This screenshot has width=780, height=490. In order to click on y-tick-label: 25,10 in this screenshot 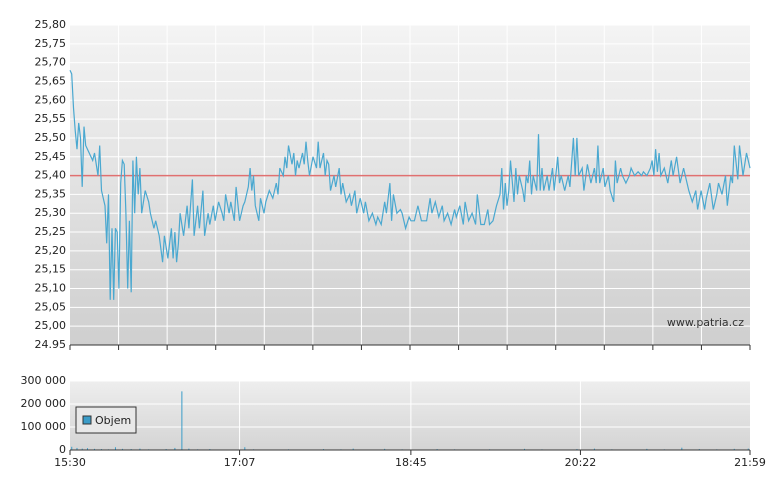, I will do `click(51, 288)`.